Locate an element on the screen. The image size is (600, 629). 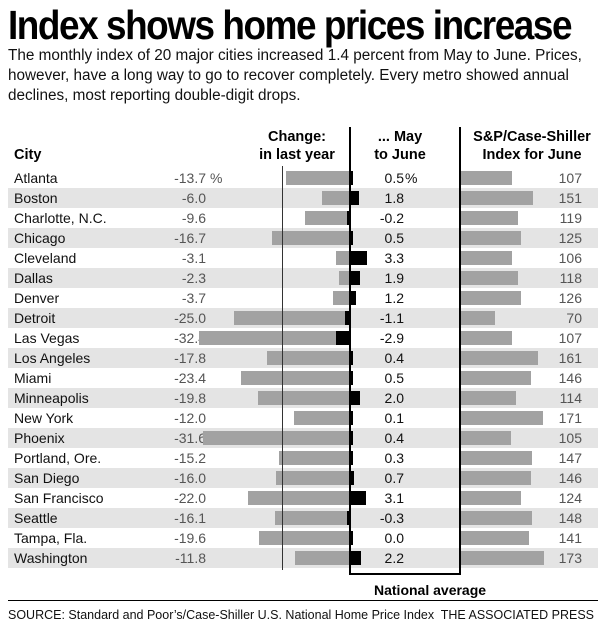
monthly-change-value: -2.9 is located at coordinates (391, 338).